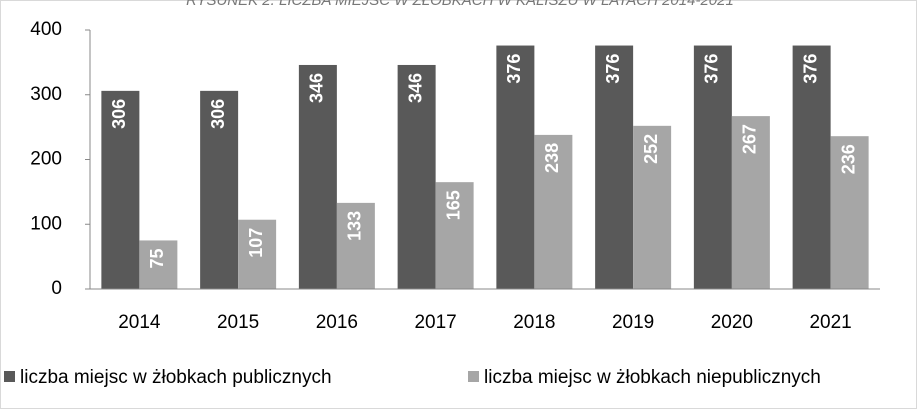 This screenshot has height=409, width=917. I want to click on value-label: 267, so click(750, 139).